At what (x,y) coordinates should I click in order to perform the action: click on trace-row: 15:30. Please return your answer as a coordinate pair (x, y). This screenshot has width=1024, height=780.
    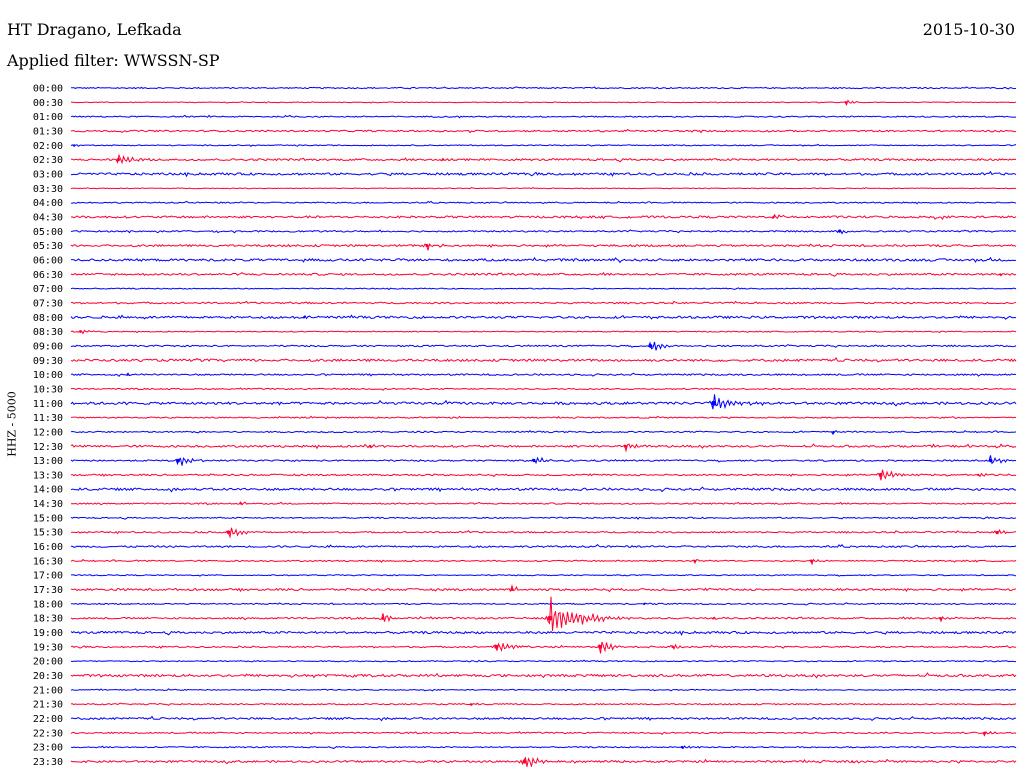
    Looking at the image, I should click on (524, 533).